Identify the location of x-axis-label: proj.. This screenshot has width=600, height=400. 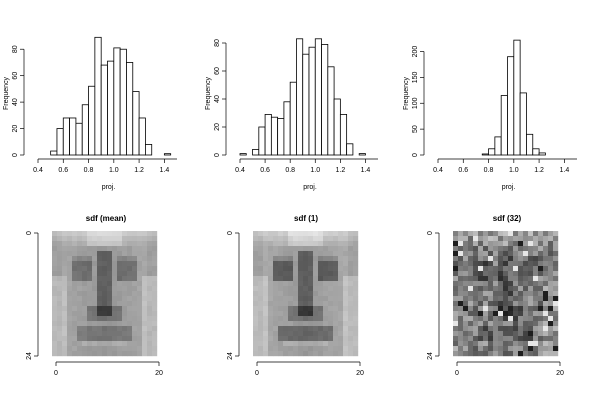
(109, 187).